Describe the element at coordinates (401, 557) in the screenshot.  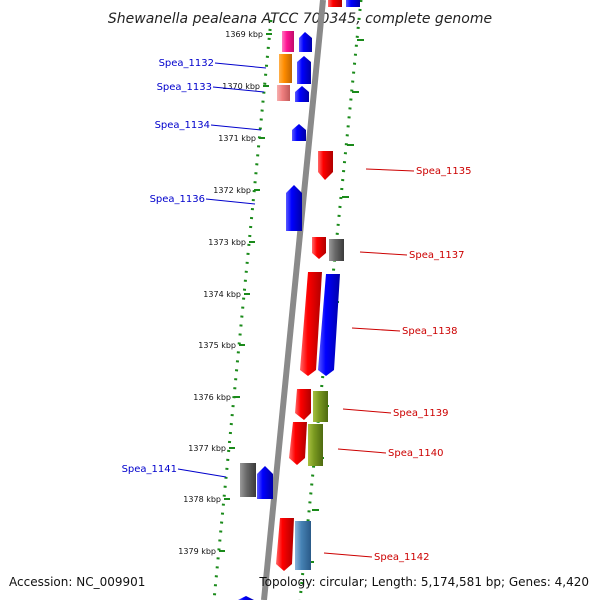
I see `gene-label: Spea_1142` at that location.